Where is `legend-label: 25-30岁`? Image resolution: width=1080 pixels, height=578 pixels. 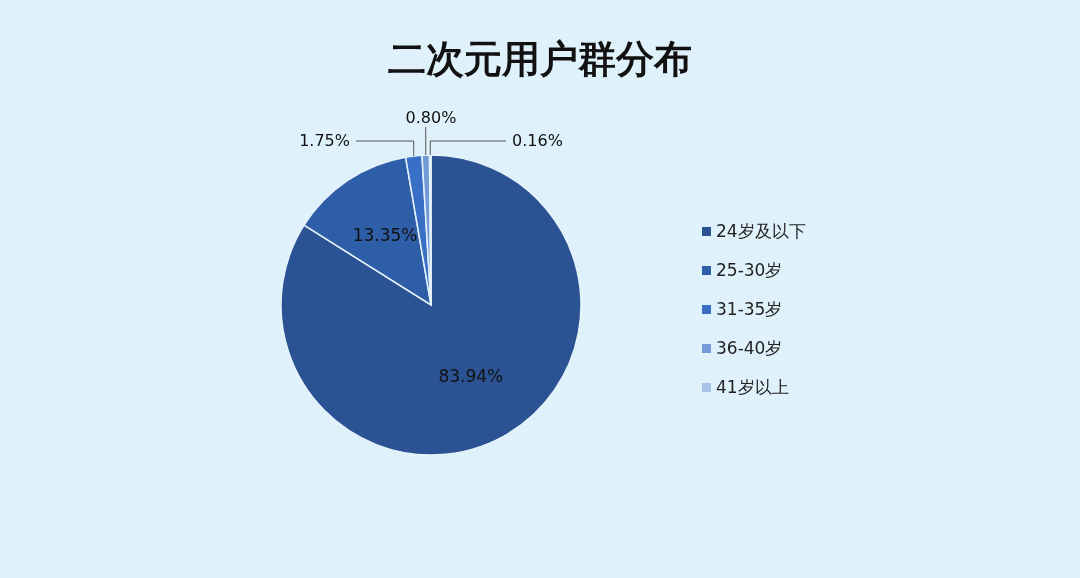 legend-label: 25-30岁 is located at coordinates (749, 270).